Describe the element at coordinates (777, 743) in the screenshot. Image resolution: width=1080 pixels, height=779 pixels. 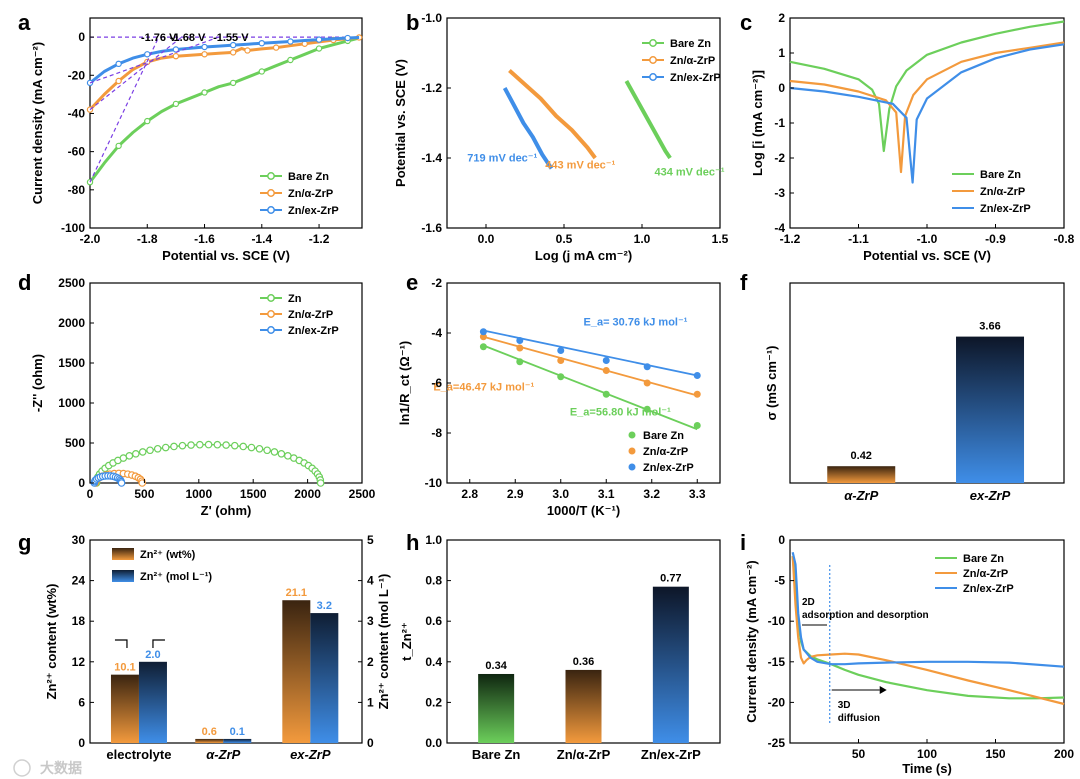
I see `y-tick-label: -25` at that location.